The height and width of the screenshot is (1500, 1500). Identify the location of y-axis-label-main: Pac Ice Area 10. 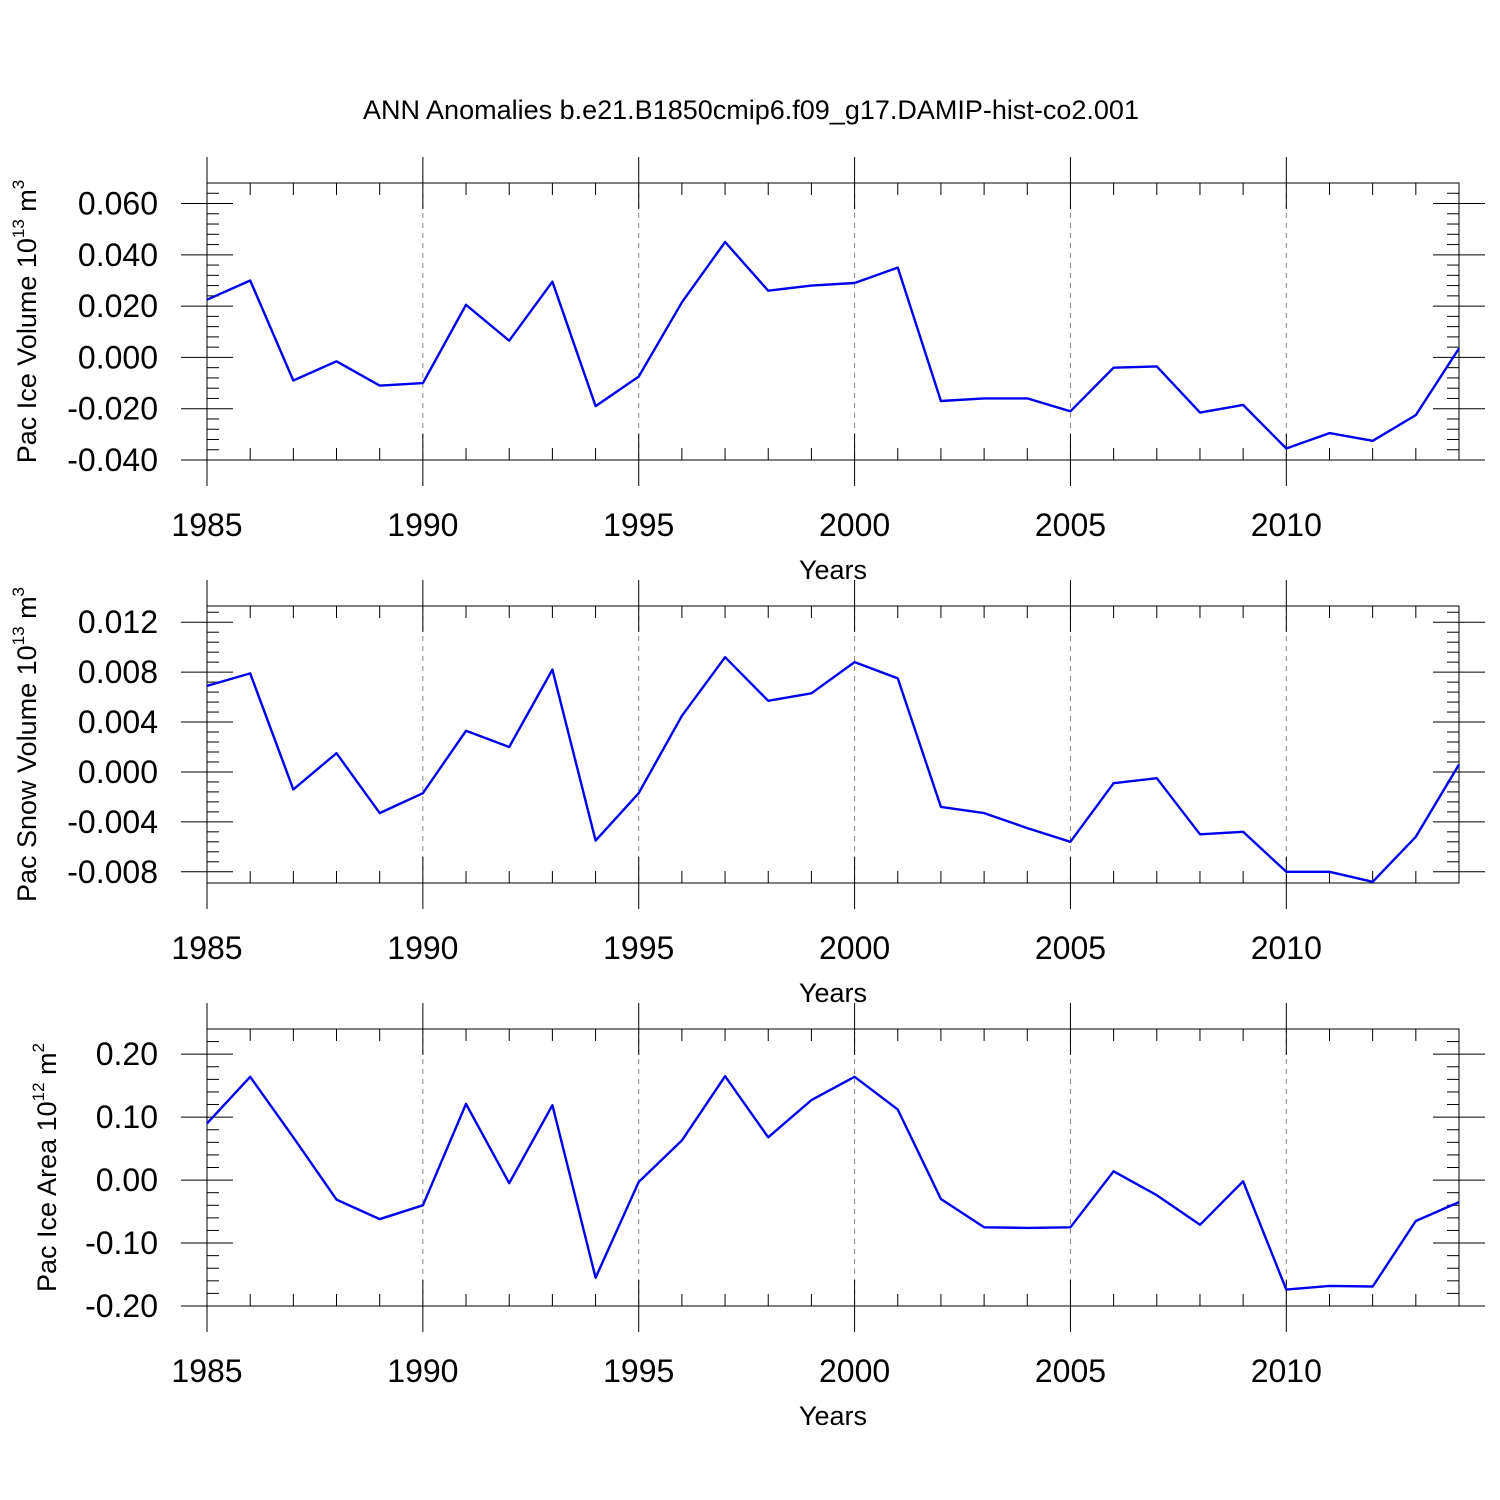
(47, 1196).